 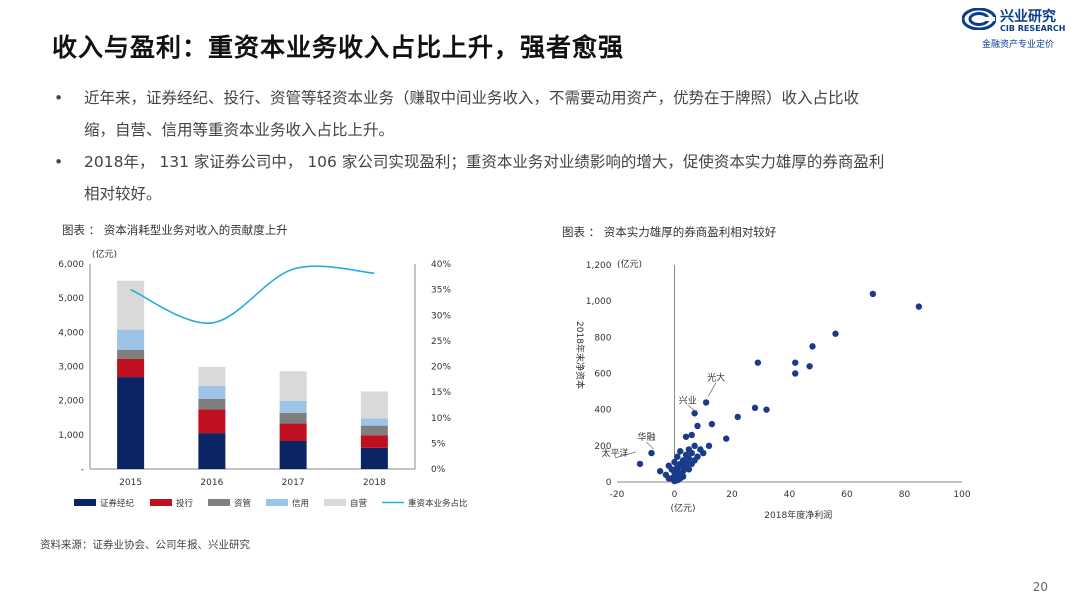 What do you see at coordinates (117, 503) in the screenshot?
I see `legend-label: 证券经纪` at bounding box center [117, 503].